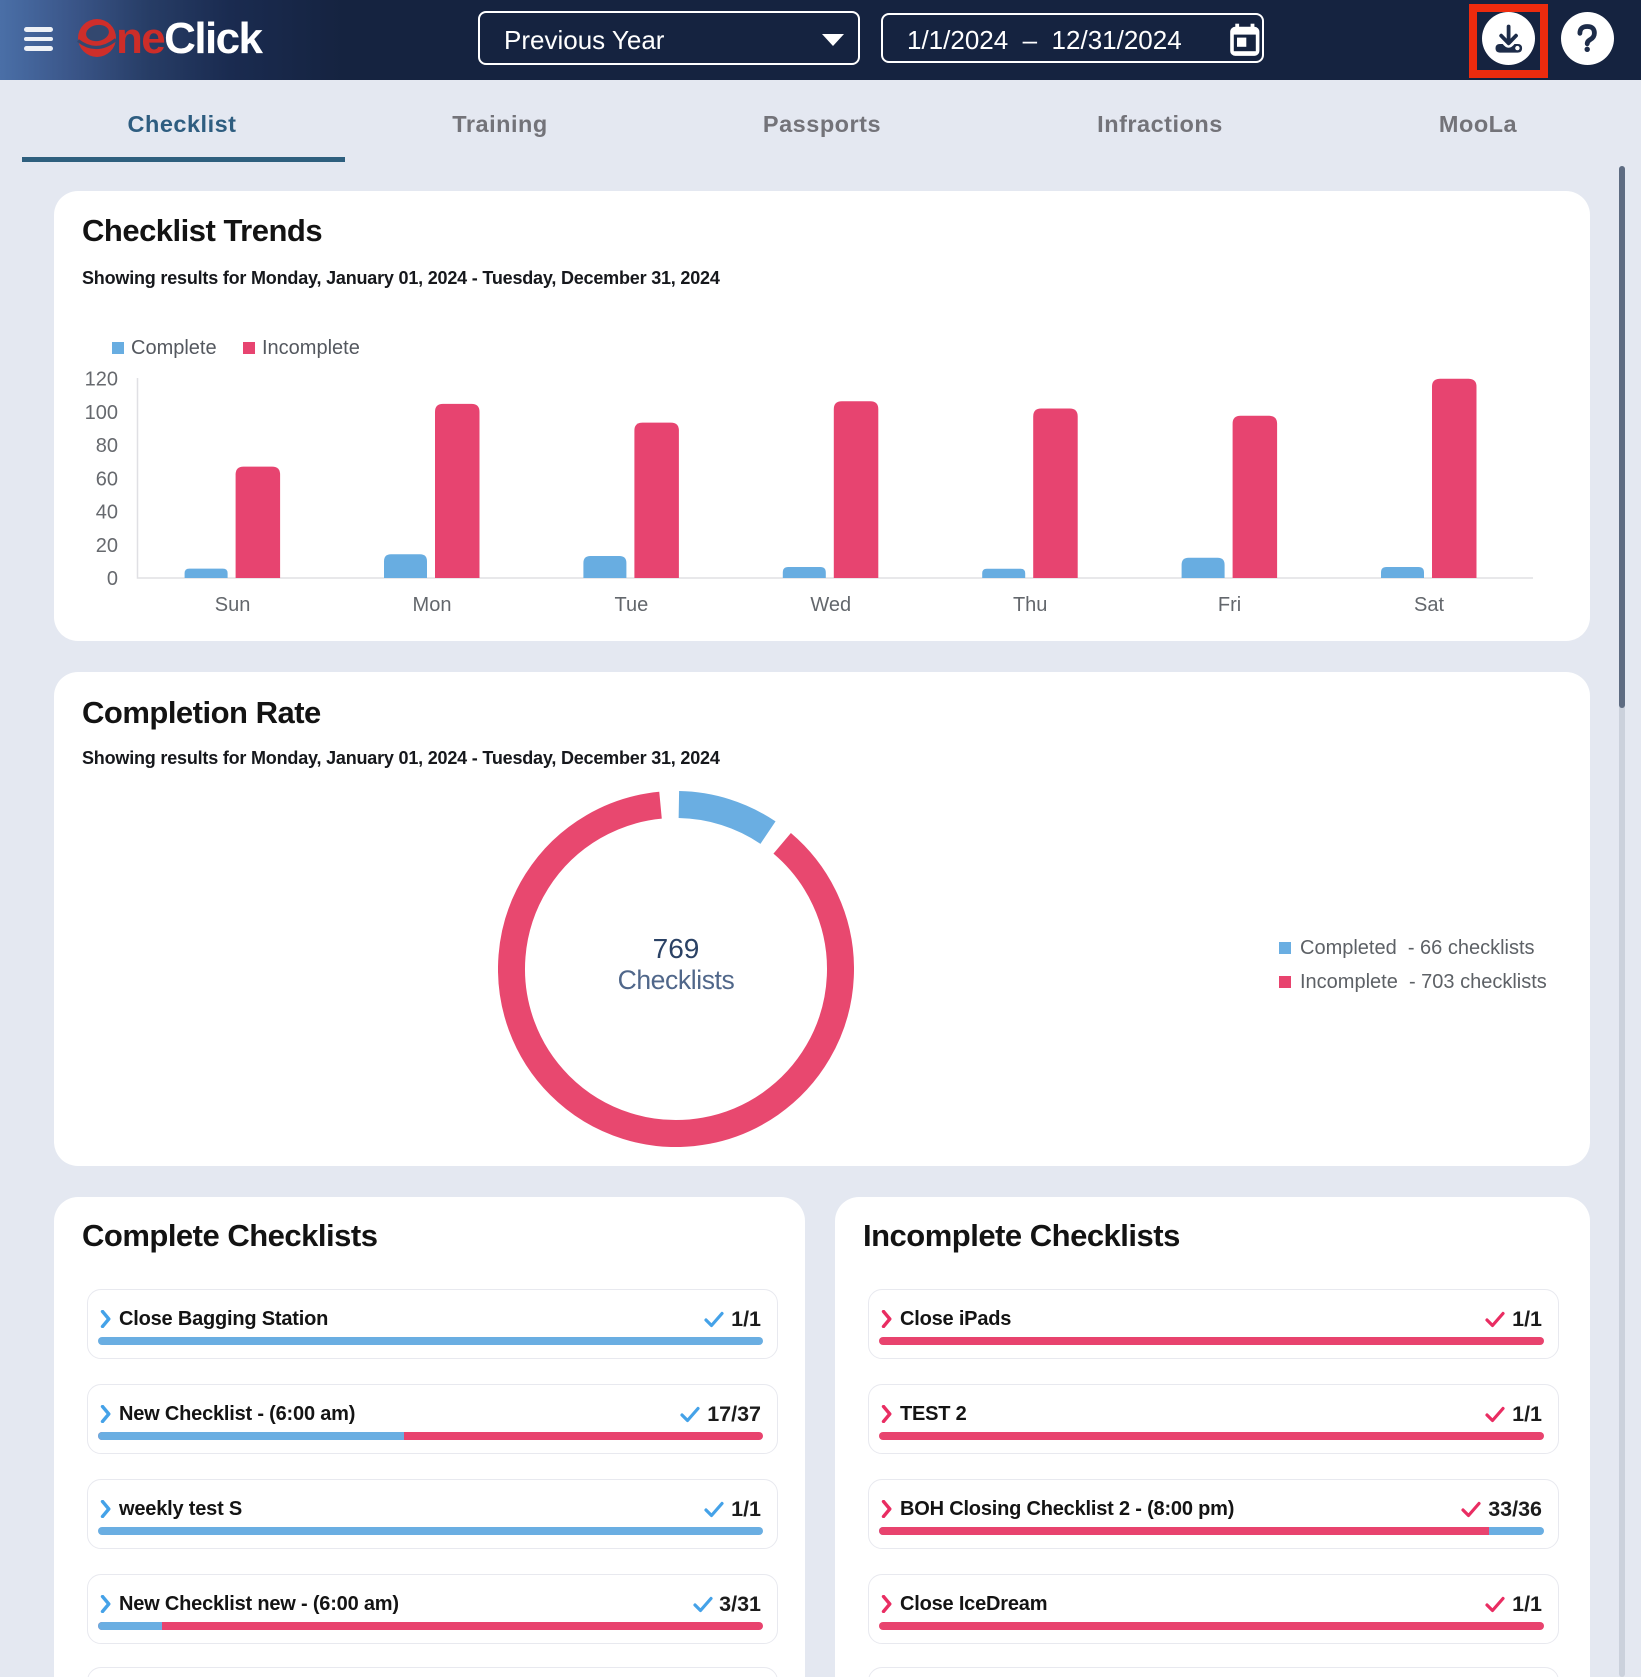 Image resolution: width=1641 pixels, height=1677 pixels. I want to click on svg-text: Complete, so click(174, 348).